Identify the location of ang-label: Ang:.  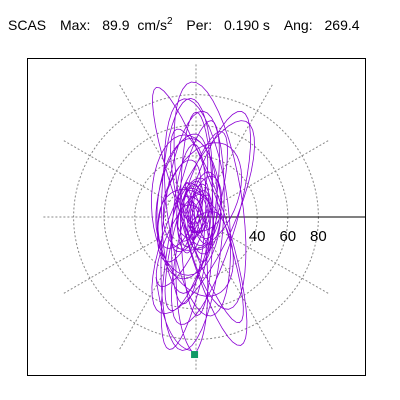
(298, 25).